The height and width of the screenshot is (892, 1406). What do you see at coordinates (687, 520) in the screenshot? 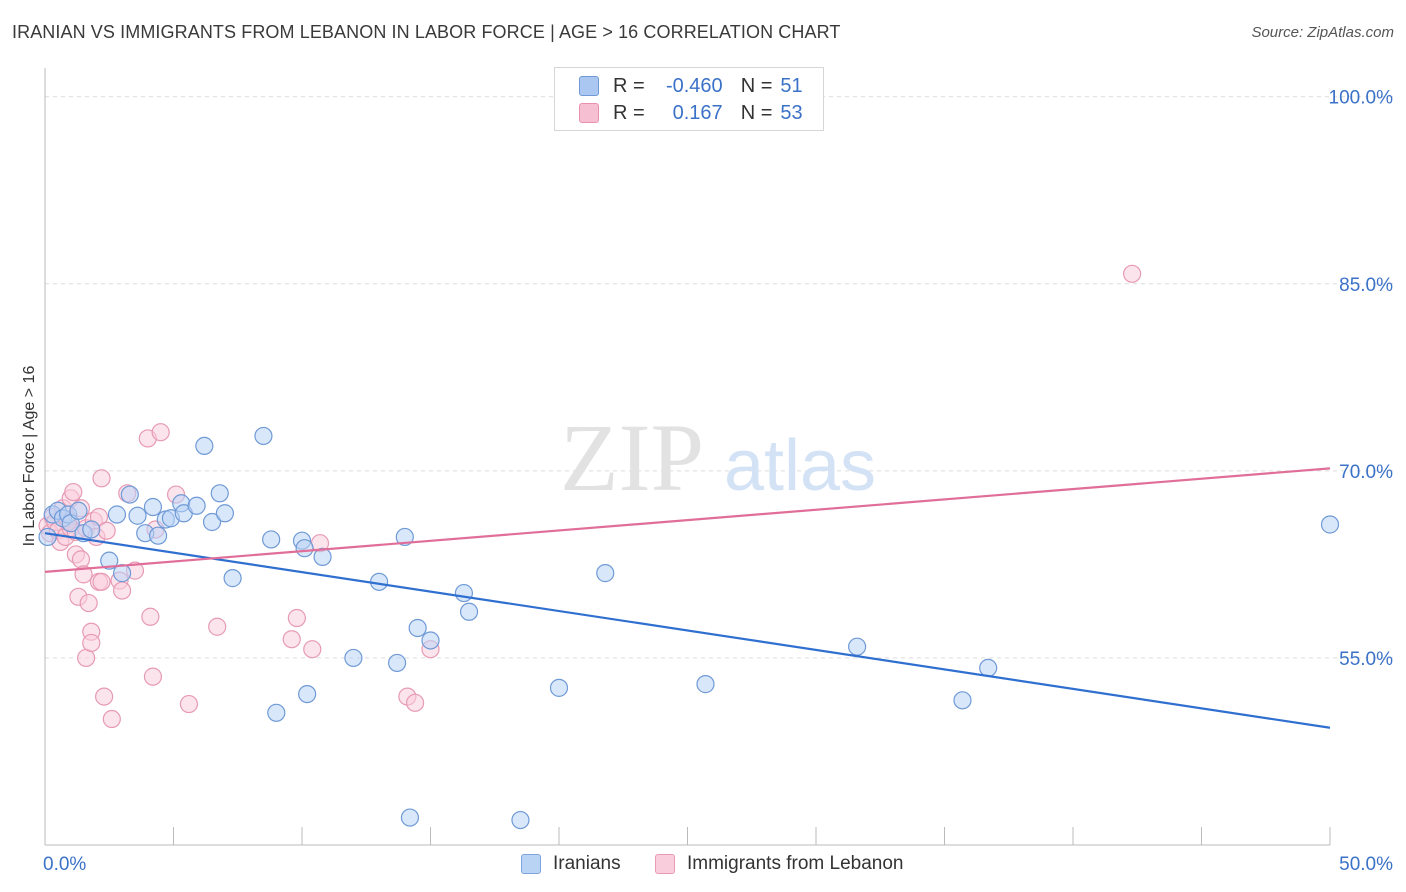
I see `lebanon-trend-line` at bounding box center [687, 520].